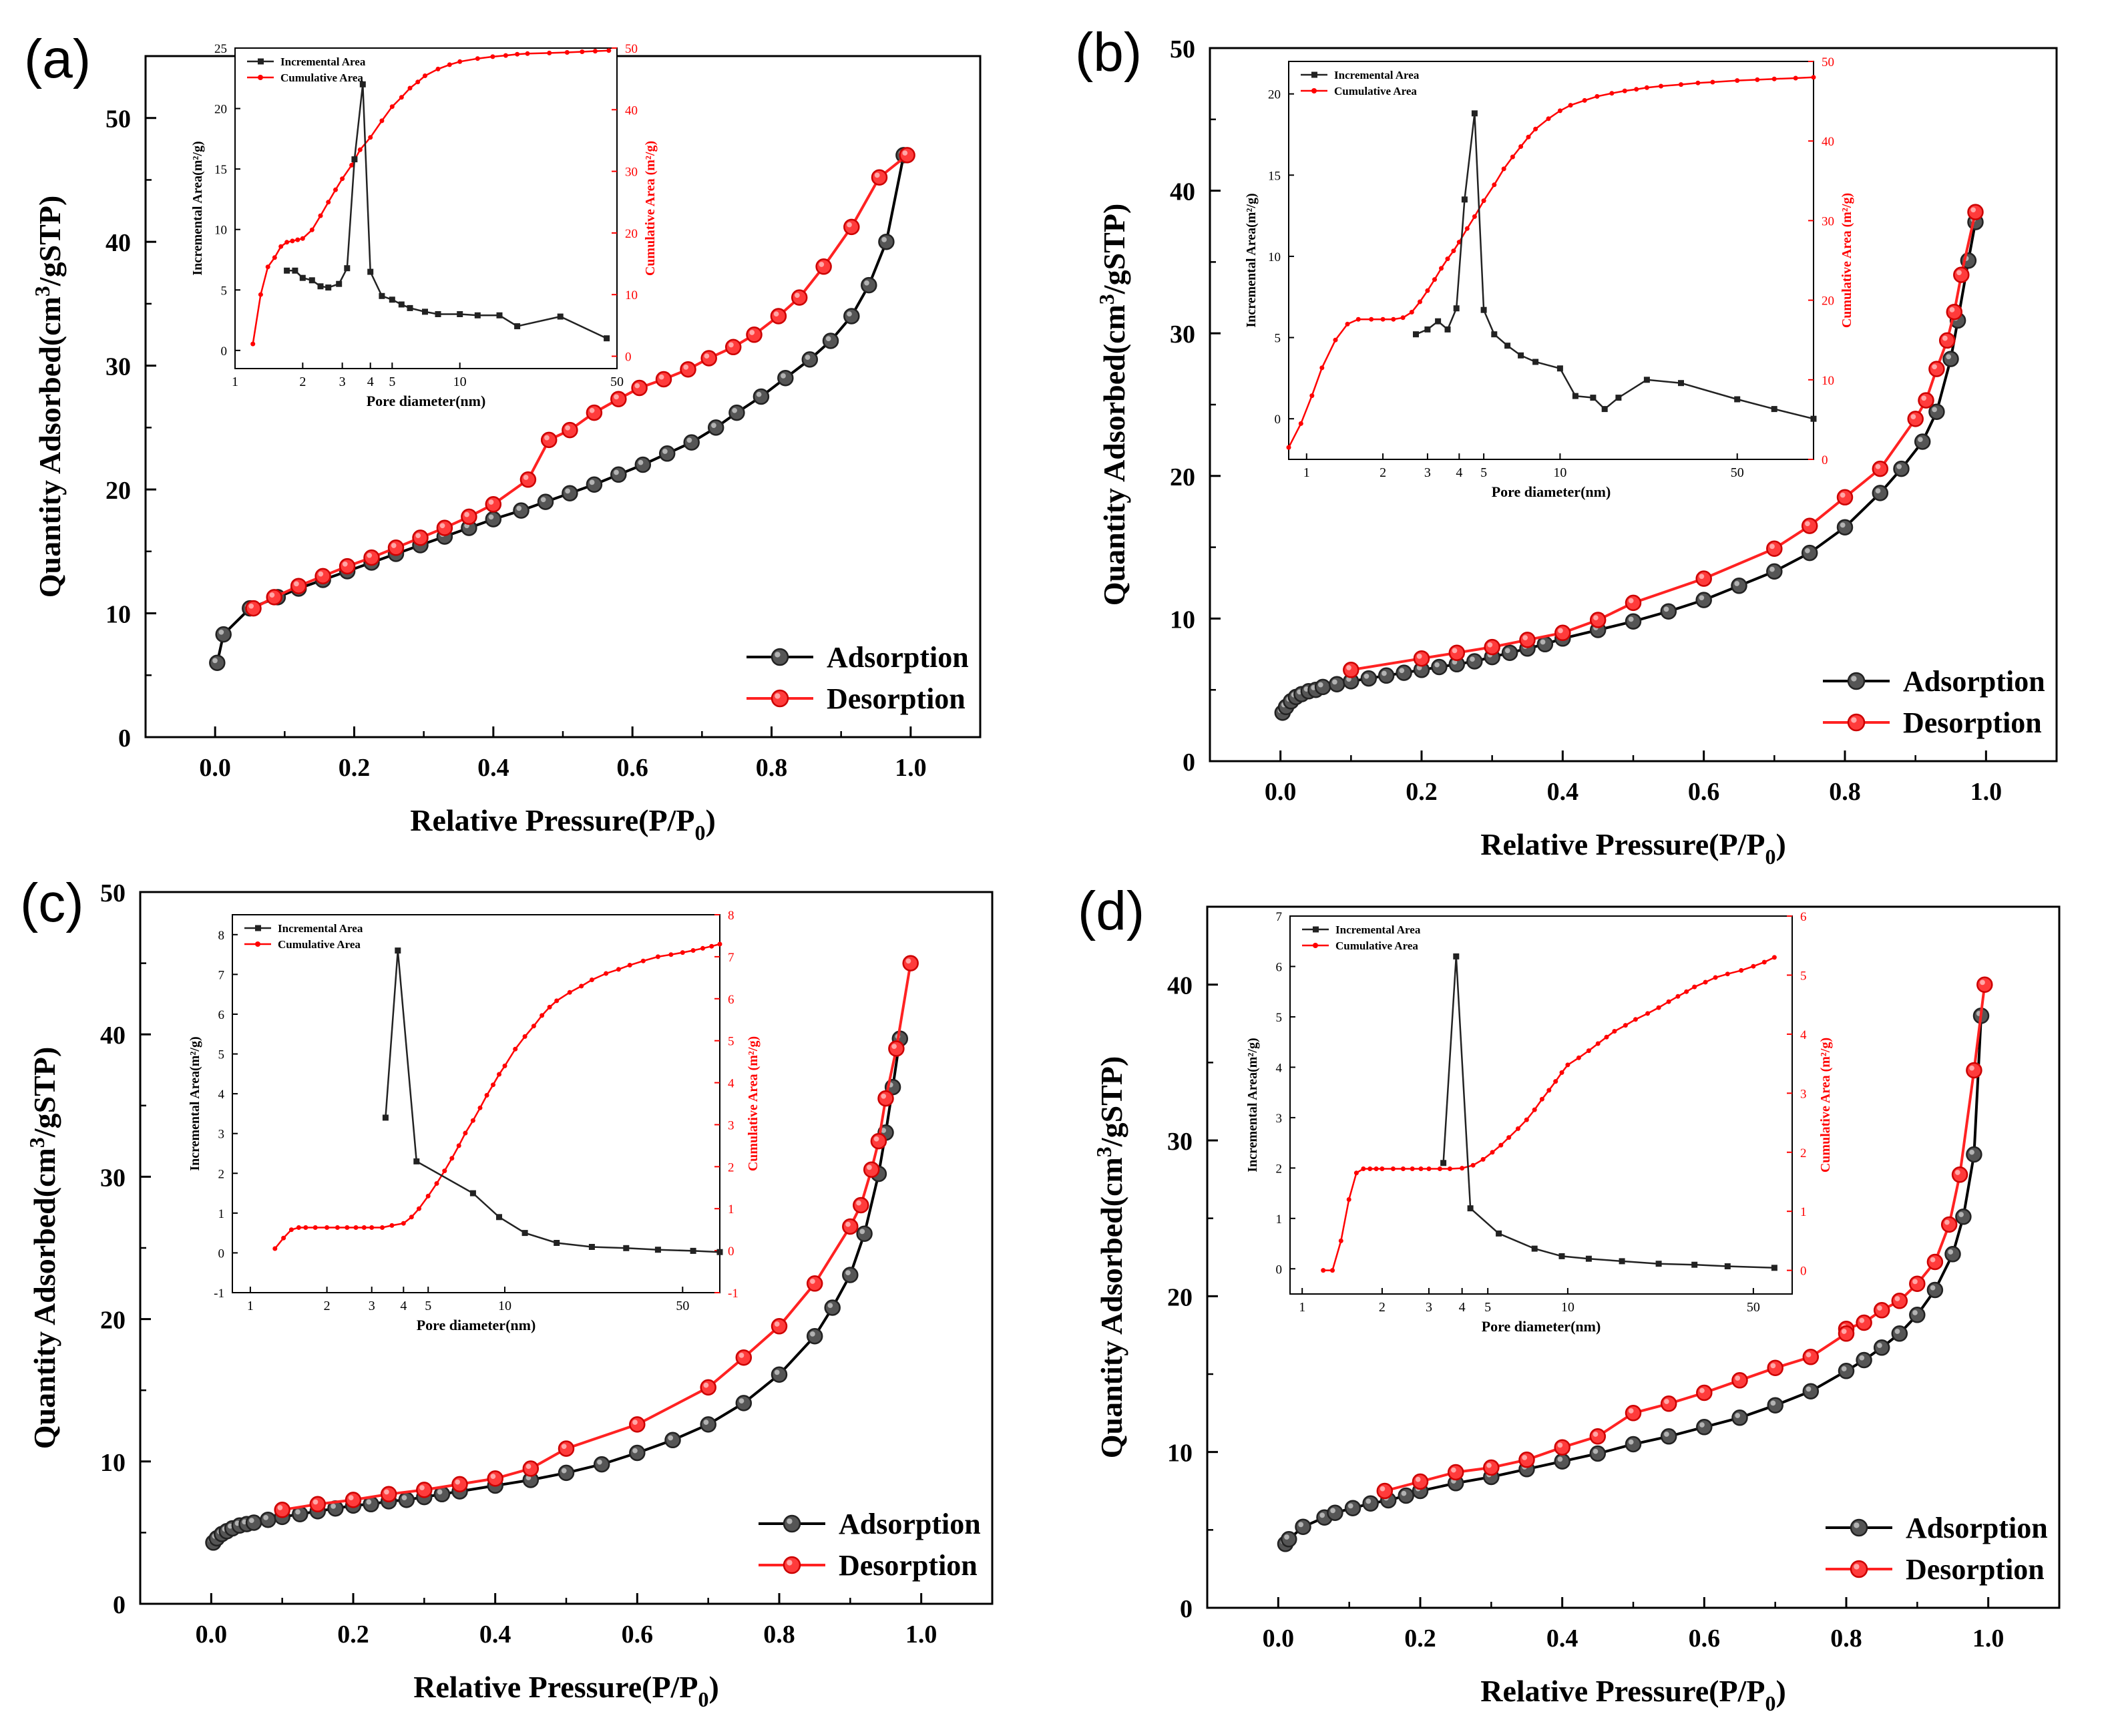  Describe the element at coordinates (1111, 1307) in the screenshot. I see `y-axis-label-main: Quantity Adsorbed(cm` at that location.